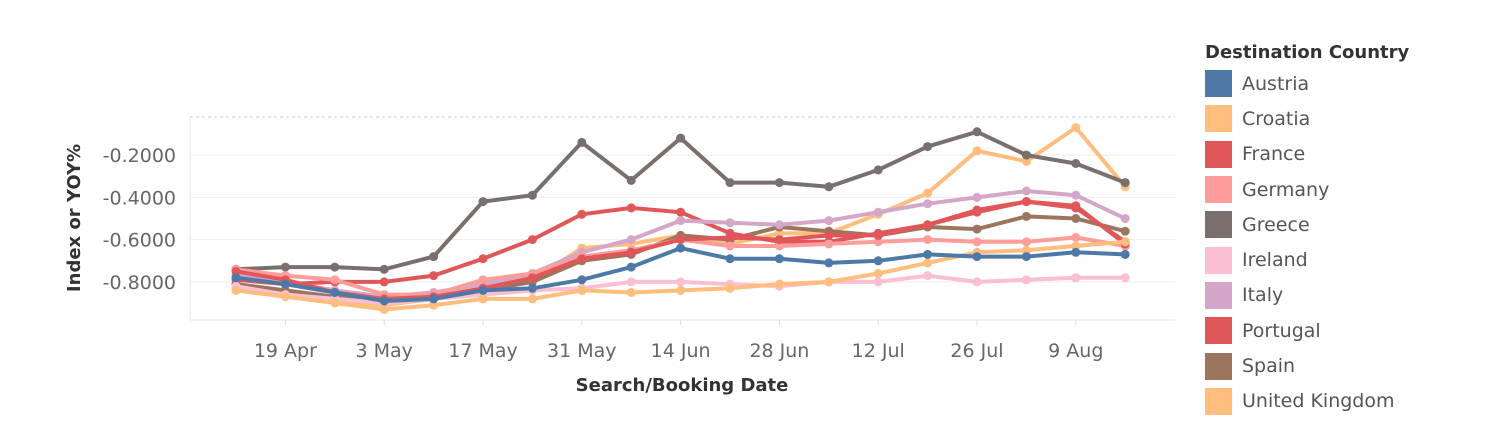 This screenshot has height=447, width=1493. I want to click on x-tick-label: 12 Jul, so click(878, 351).